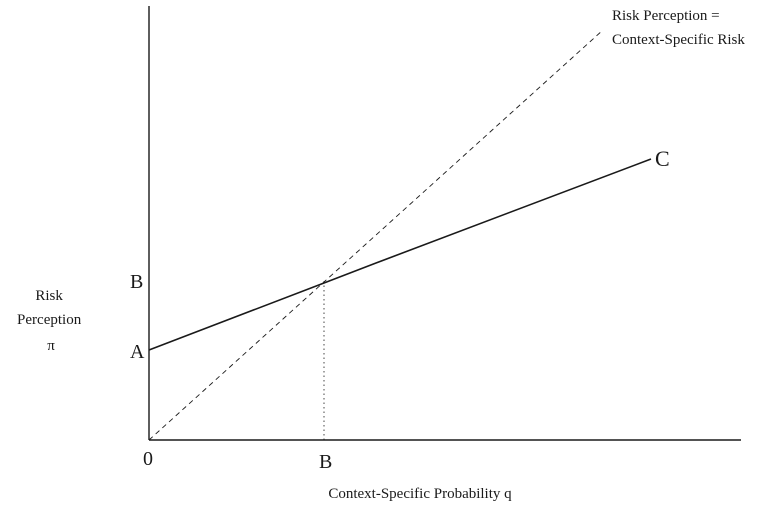 The height and width of the screenshot is (508, 783). What do you see at coordinates (678, 28) in the screenshot?
I see `diagonal-line-label: Risk Perception = Context-Specific Risk` at bounding box center [678, 28].